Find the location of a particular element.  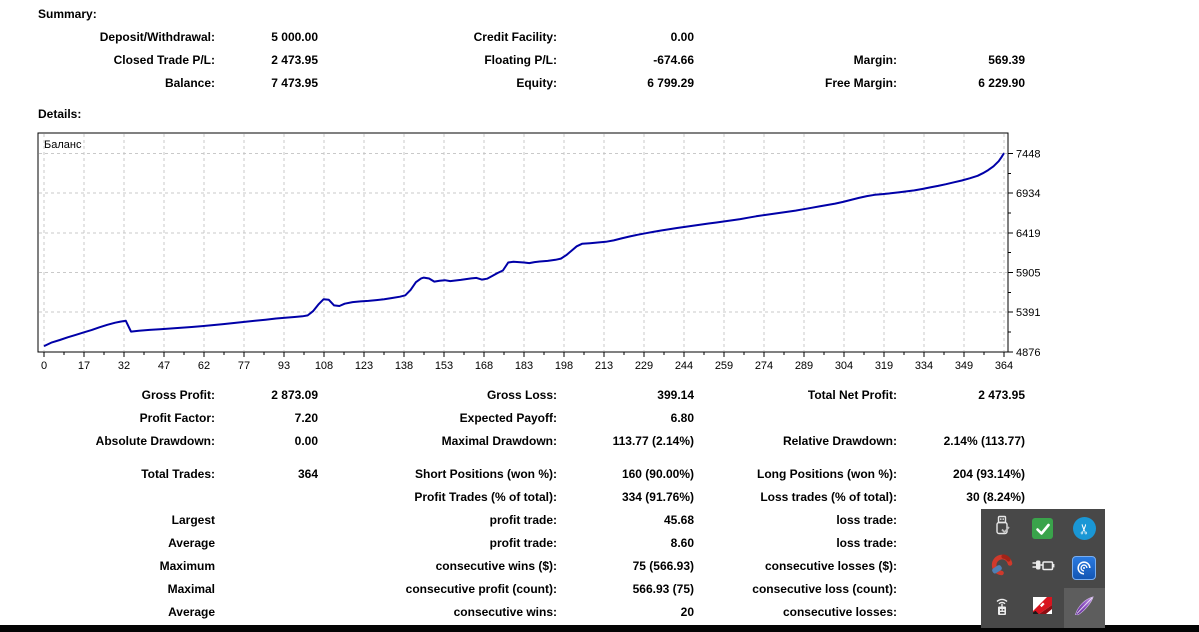

row-label: Maximal Drawdown: is located at coordinates (499, 441).